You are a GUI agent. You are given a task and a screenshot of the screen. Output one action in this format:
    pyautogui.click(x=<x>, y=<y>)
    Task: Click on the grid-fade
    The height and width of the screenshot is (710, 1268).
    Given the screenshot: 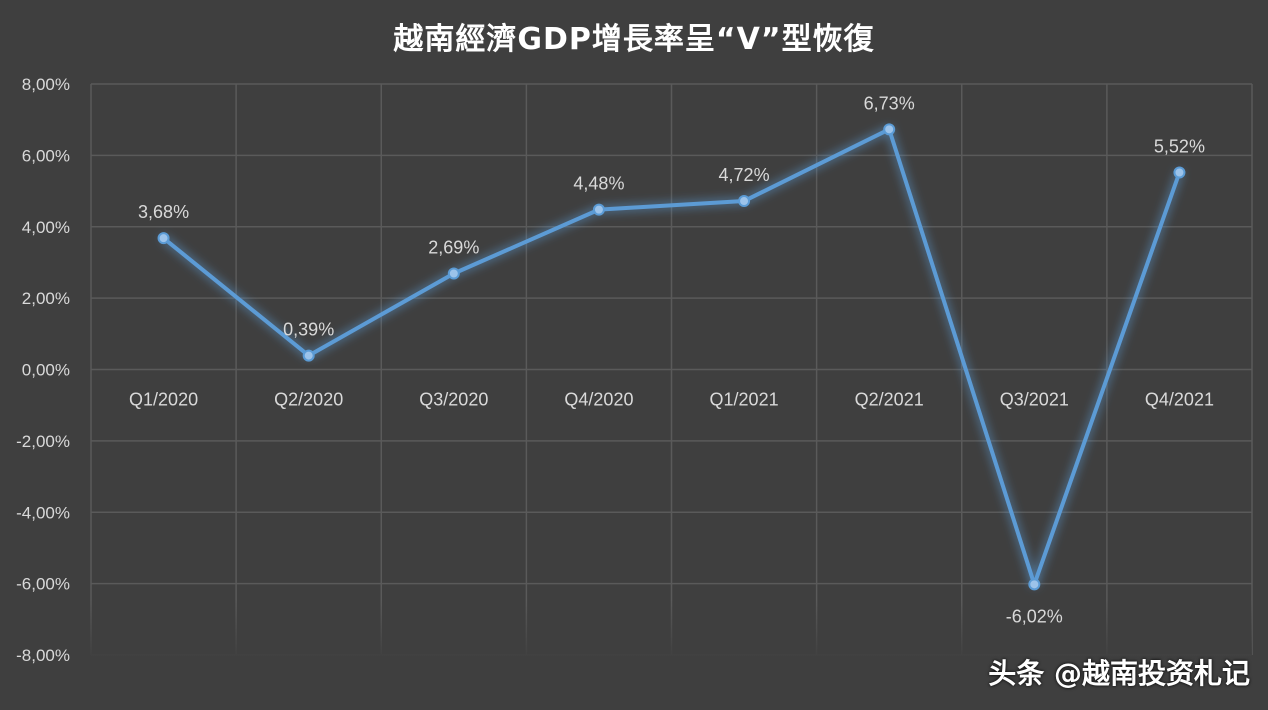 What is the action you would take?
    pyautogui.click(x=671, y=630)
    